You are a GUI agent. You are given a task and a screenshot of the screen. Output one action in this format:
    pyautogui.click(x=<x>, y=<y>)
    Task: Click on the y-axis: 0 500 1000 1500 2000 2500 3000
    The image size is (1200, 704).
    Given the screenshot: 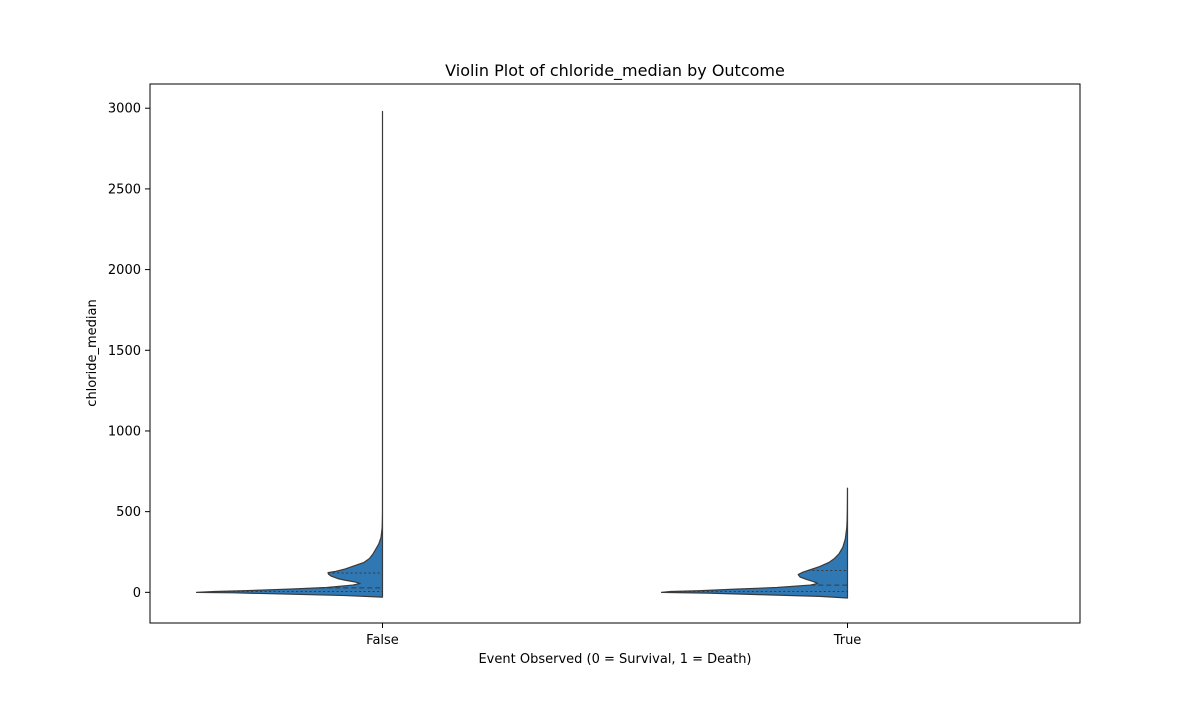 What is the action you would take?
    pyautogui.click(x=129, y=351)
    